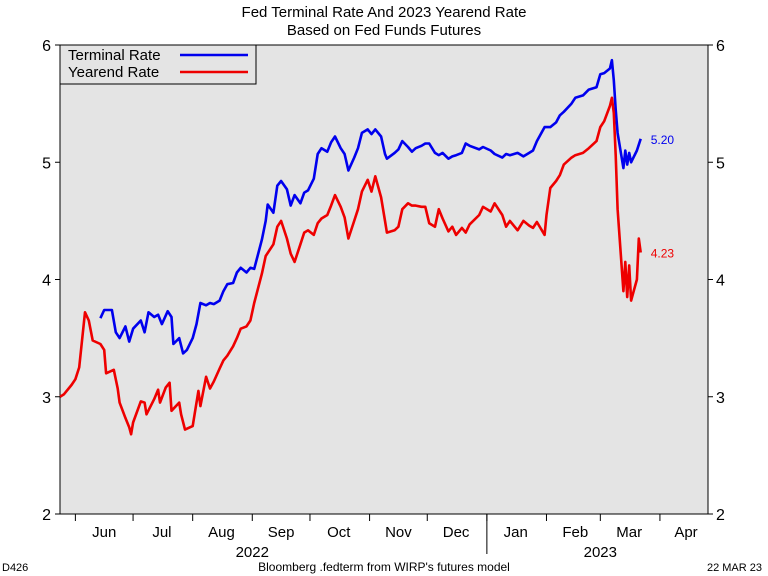 The height and width of the screenshot is (576, 768). I want to click on year-label: 2022, so click(252, 552).